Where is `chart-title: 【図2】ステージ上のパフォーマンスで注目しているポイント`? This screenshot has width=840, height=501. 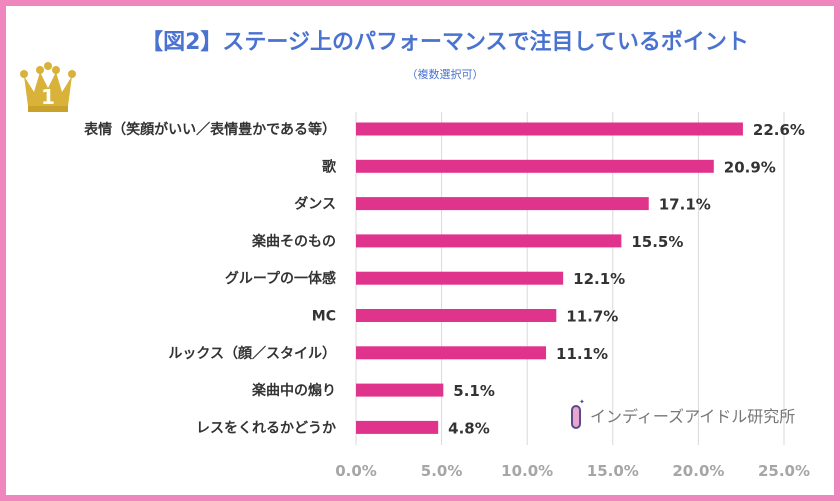
chart-title: 【図2】ステージ上のパフォーマンスで注目しているポイント is located at coordinates (445, 42).